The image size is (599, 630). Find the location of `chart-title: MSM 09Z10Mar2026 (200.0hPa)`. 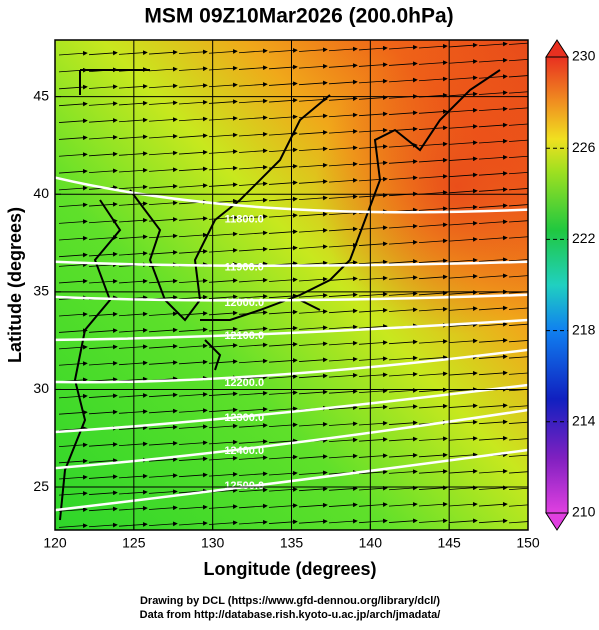

chart-title: MSM 09Z10Mar2026 (200.0hPa) is located at coordinates (298, 16).